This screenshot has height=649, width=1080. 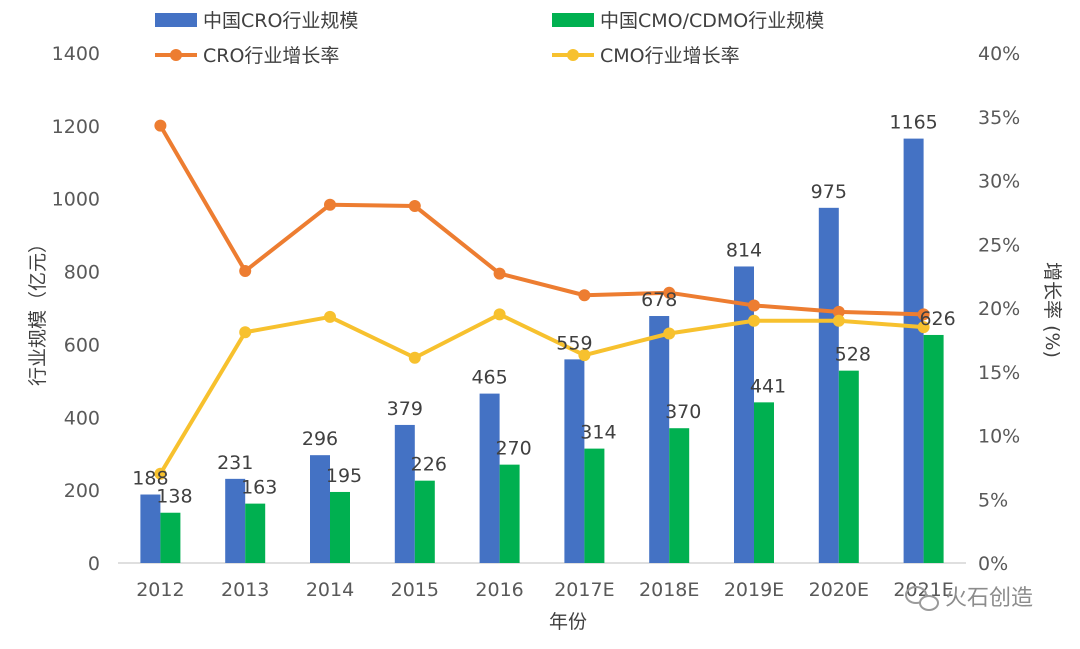 I want to click on x-tick-label: 2016, so click(x=499, y=590).